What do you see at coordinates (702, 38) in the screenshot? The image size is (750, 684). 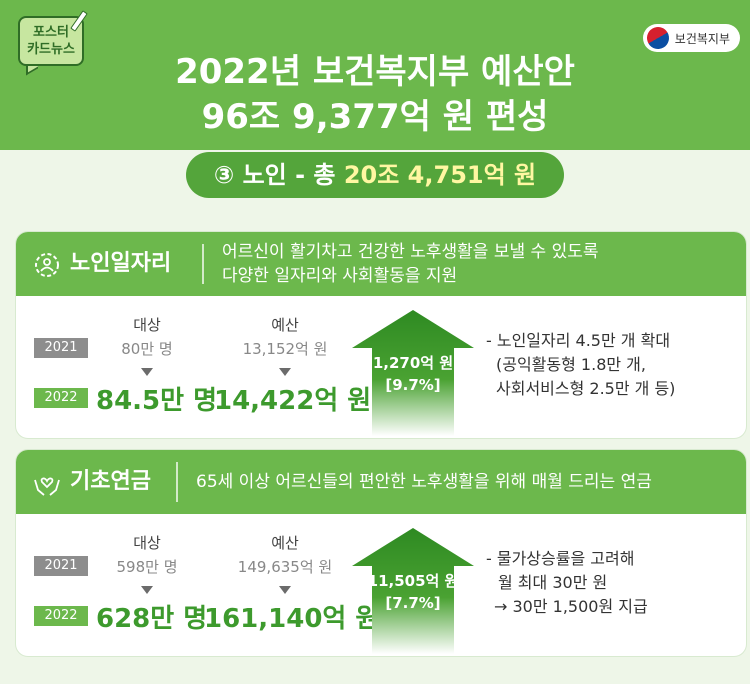 I see `ministry-name: 보건복지부` at bounding box center [702, 38].